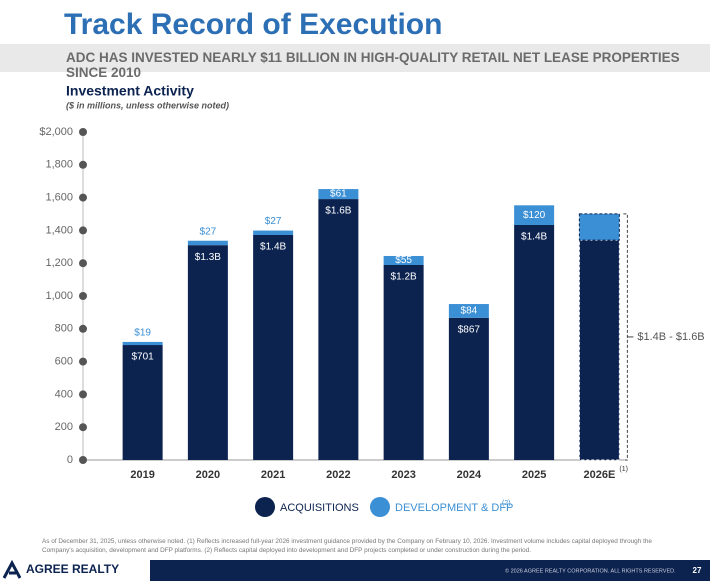  I want to click on y-tick-label: 1,000, so click(59, 296).